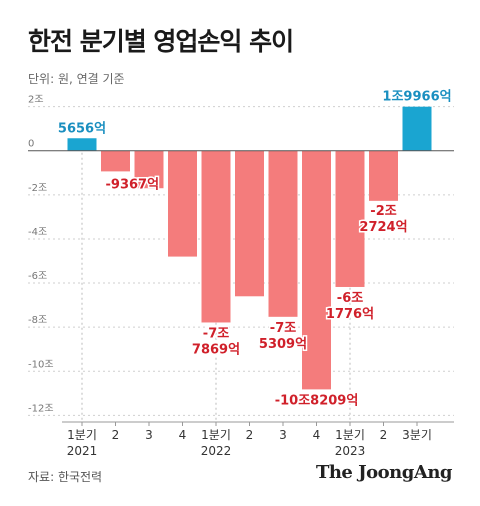  Describe the element at coordinates (161, 41) in the screenshot. I see `chart-title: 한전 분기별 영업손익 추이` at that location.